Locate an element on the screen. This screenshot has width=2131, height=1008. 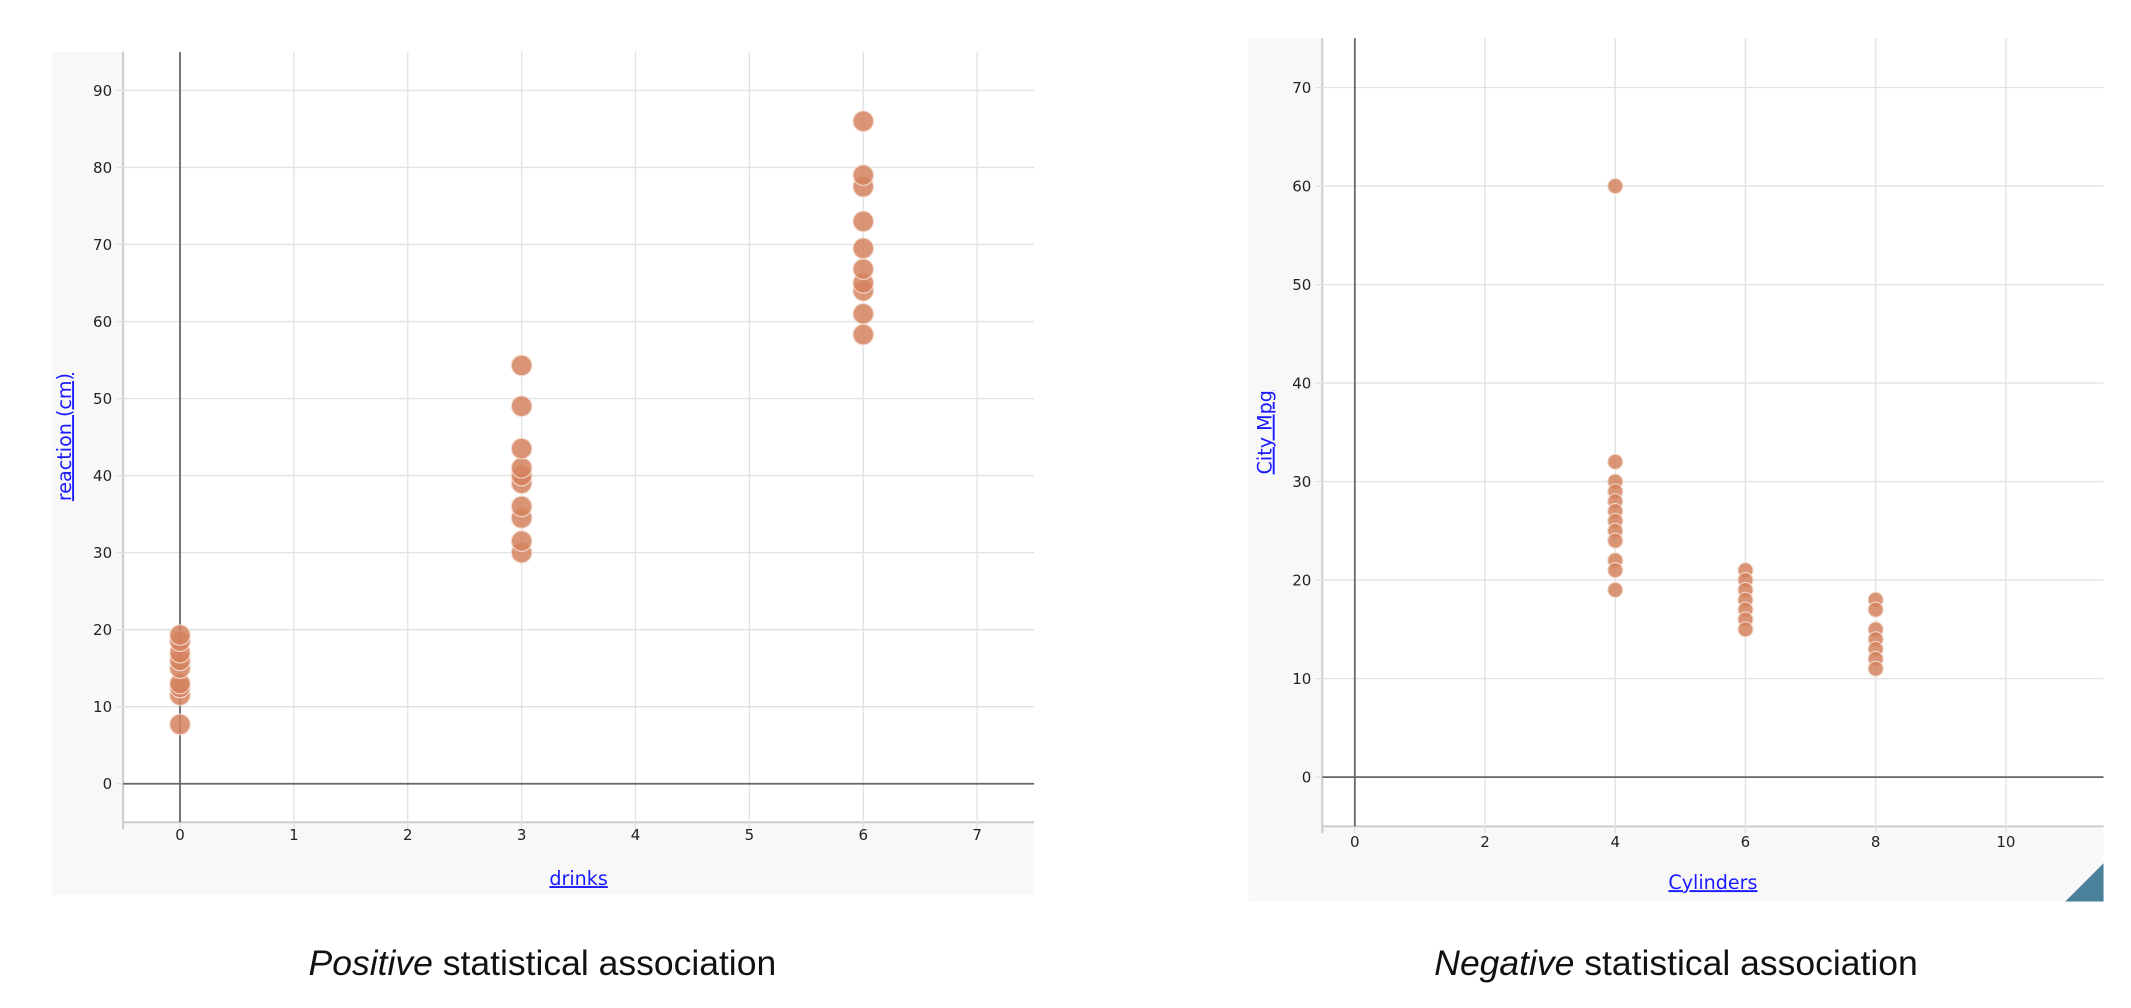
y-tick-label: 80 is located at coordinates (102, 168).